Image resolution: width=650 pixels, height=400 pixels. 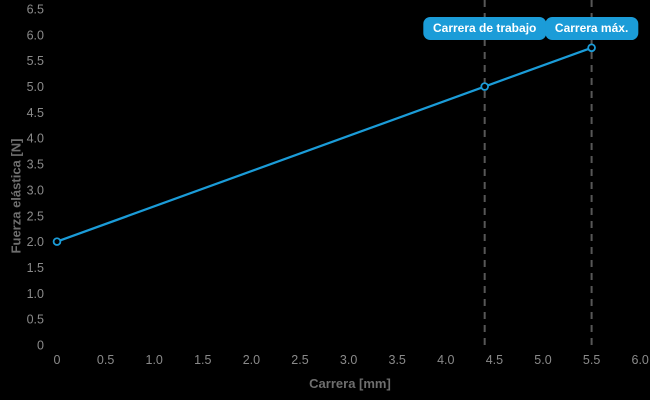 What do you see at coordinates (154, 360) in the screenshot?
I see `x-tick-label: 1.0` at bounding box center [154, 360].